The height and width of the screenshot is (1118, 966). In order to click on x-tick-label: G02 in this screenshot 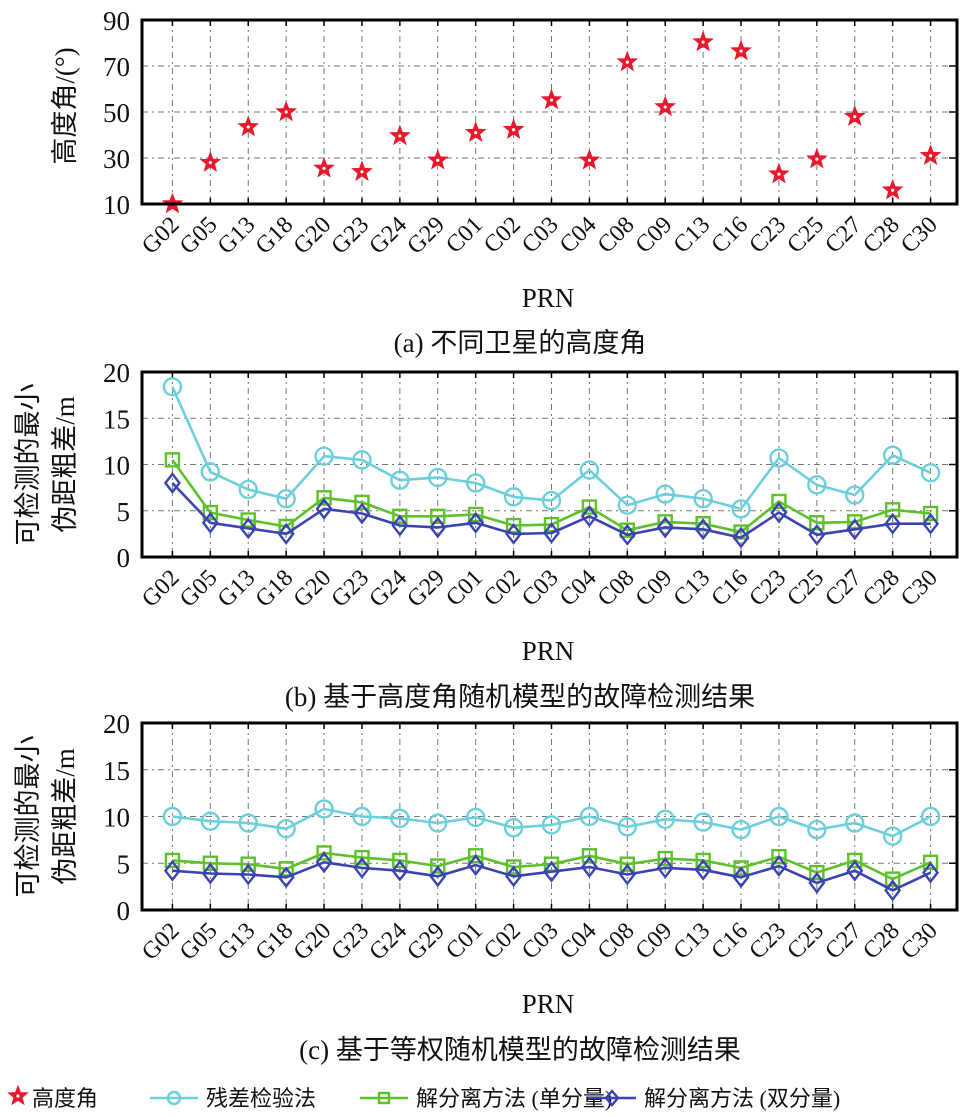, I will do `click(161, 942)`.